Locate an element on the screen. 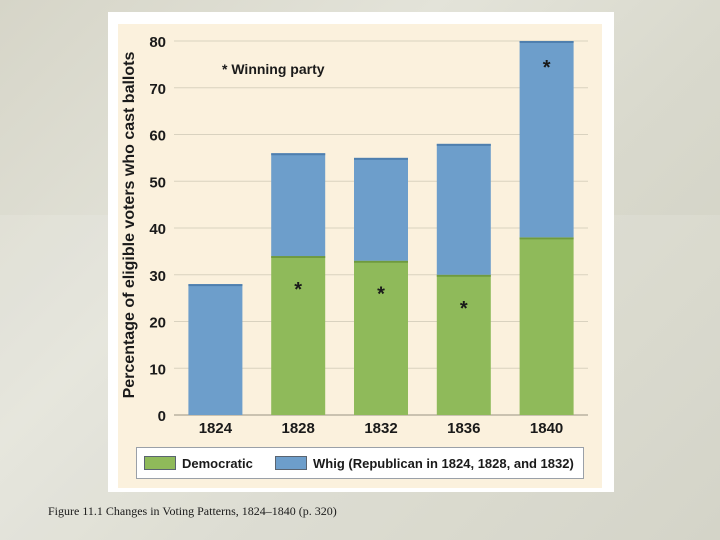 This screenshot has width=720, height=540. y-tick-label: 50 is located at coordinates (157, 182).